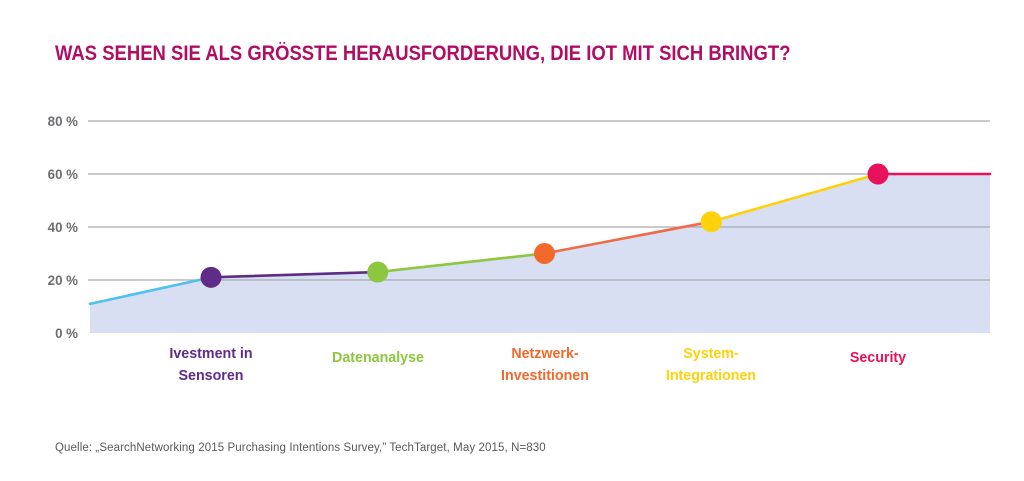 This screenshot has height=481, width=1024. I want to click on x-axis-label-4: System- Integrationen, so click(711, 364).